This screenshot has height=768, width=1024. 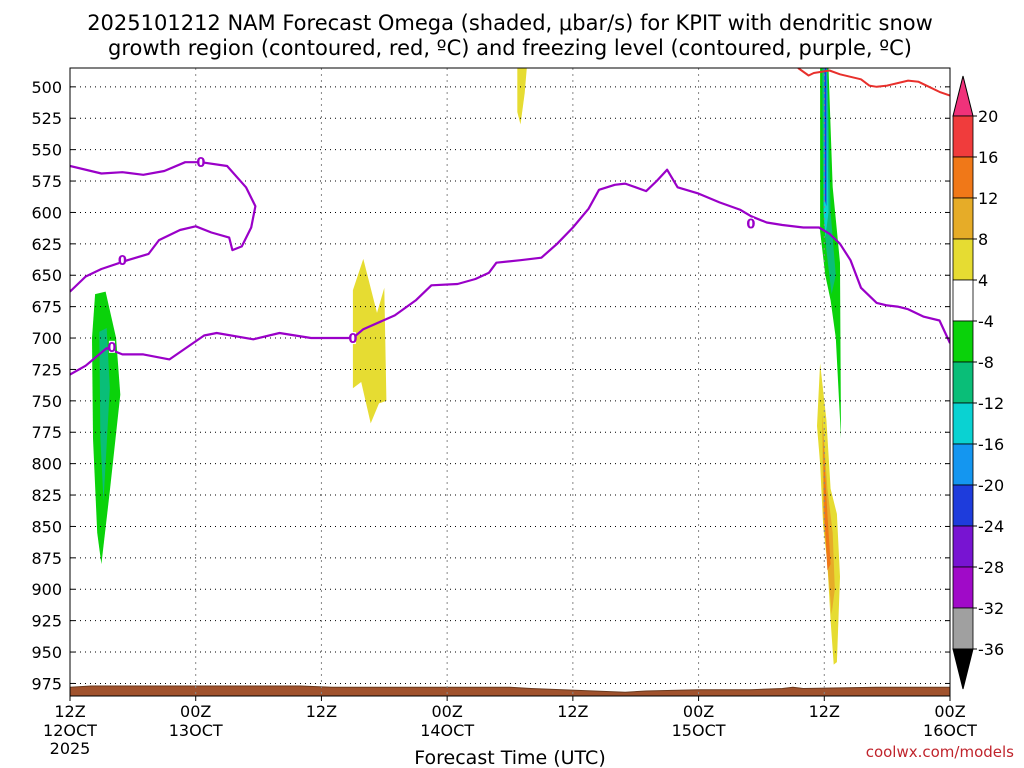 I want to click on dgz-isotherm-contour, so click(x=873, y=82).